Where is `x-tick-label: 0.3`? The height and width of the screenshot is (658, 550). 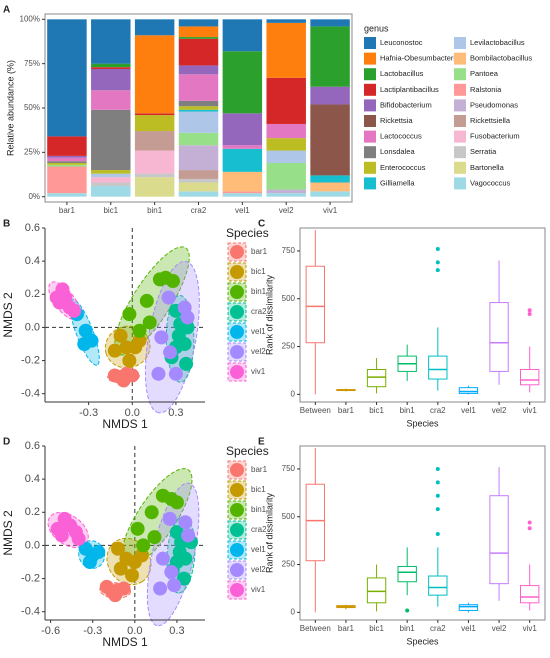
x-tick-label: 0.3 is located at coordinates (176, 631).